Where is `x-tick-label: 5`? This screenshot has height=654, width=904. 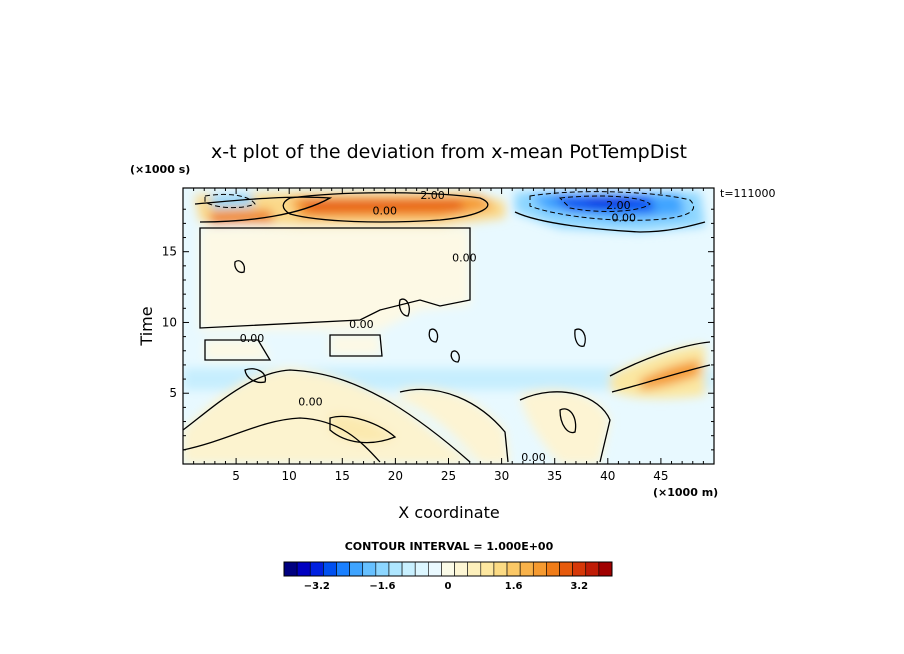
x-tick-label: 5 is located at coordinates (236, 476).